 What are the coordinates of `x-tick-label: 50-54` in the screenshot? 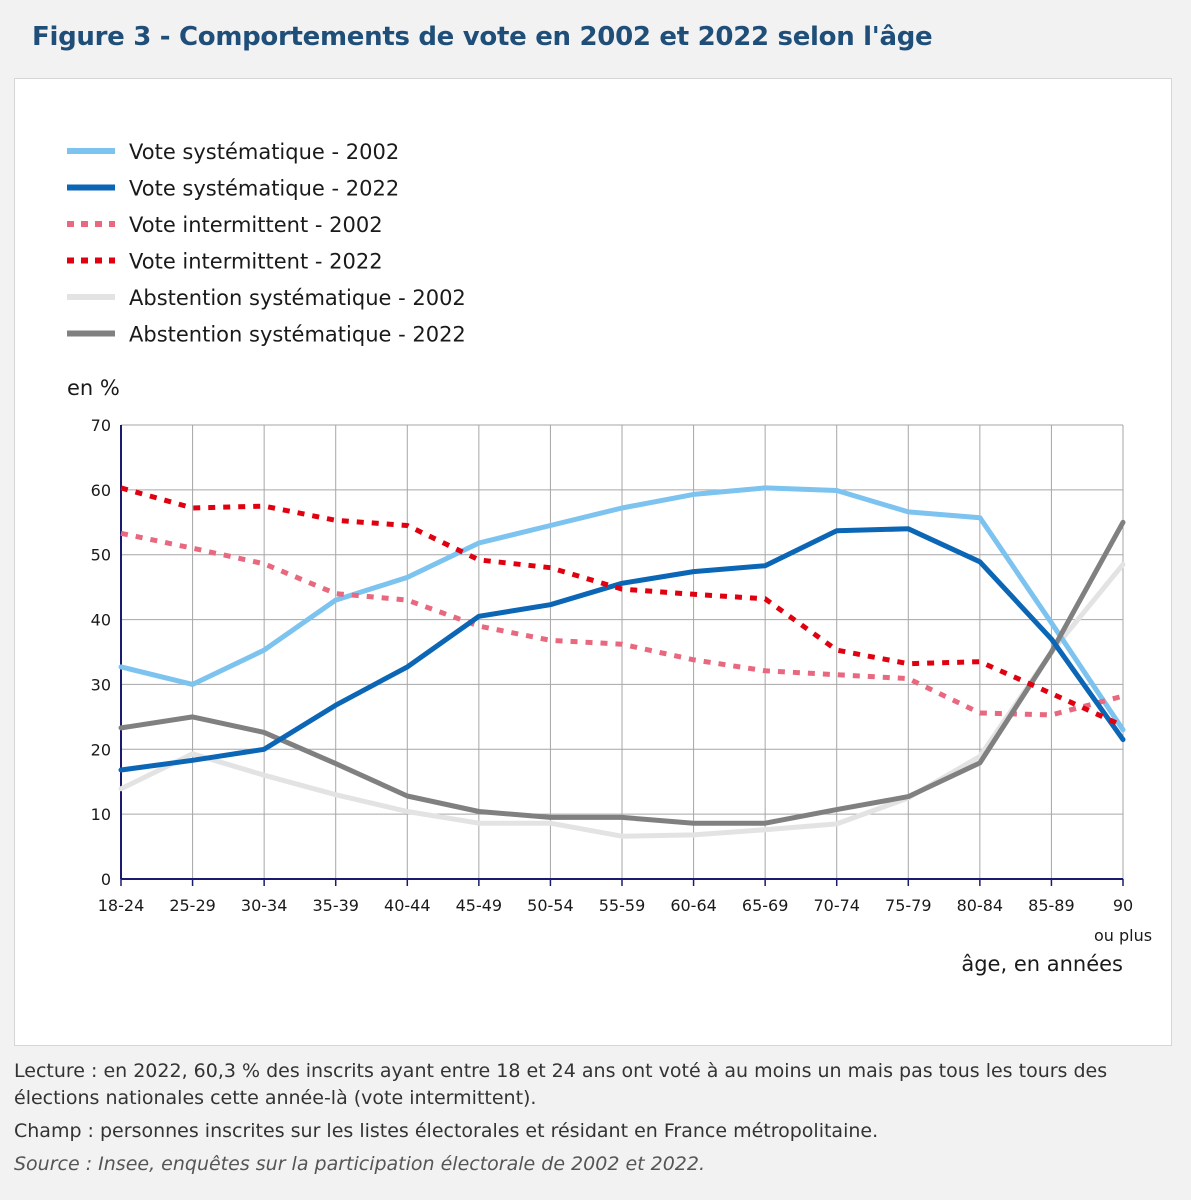 It's located at (550, 905).